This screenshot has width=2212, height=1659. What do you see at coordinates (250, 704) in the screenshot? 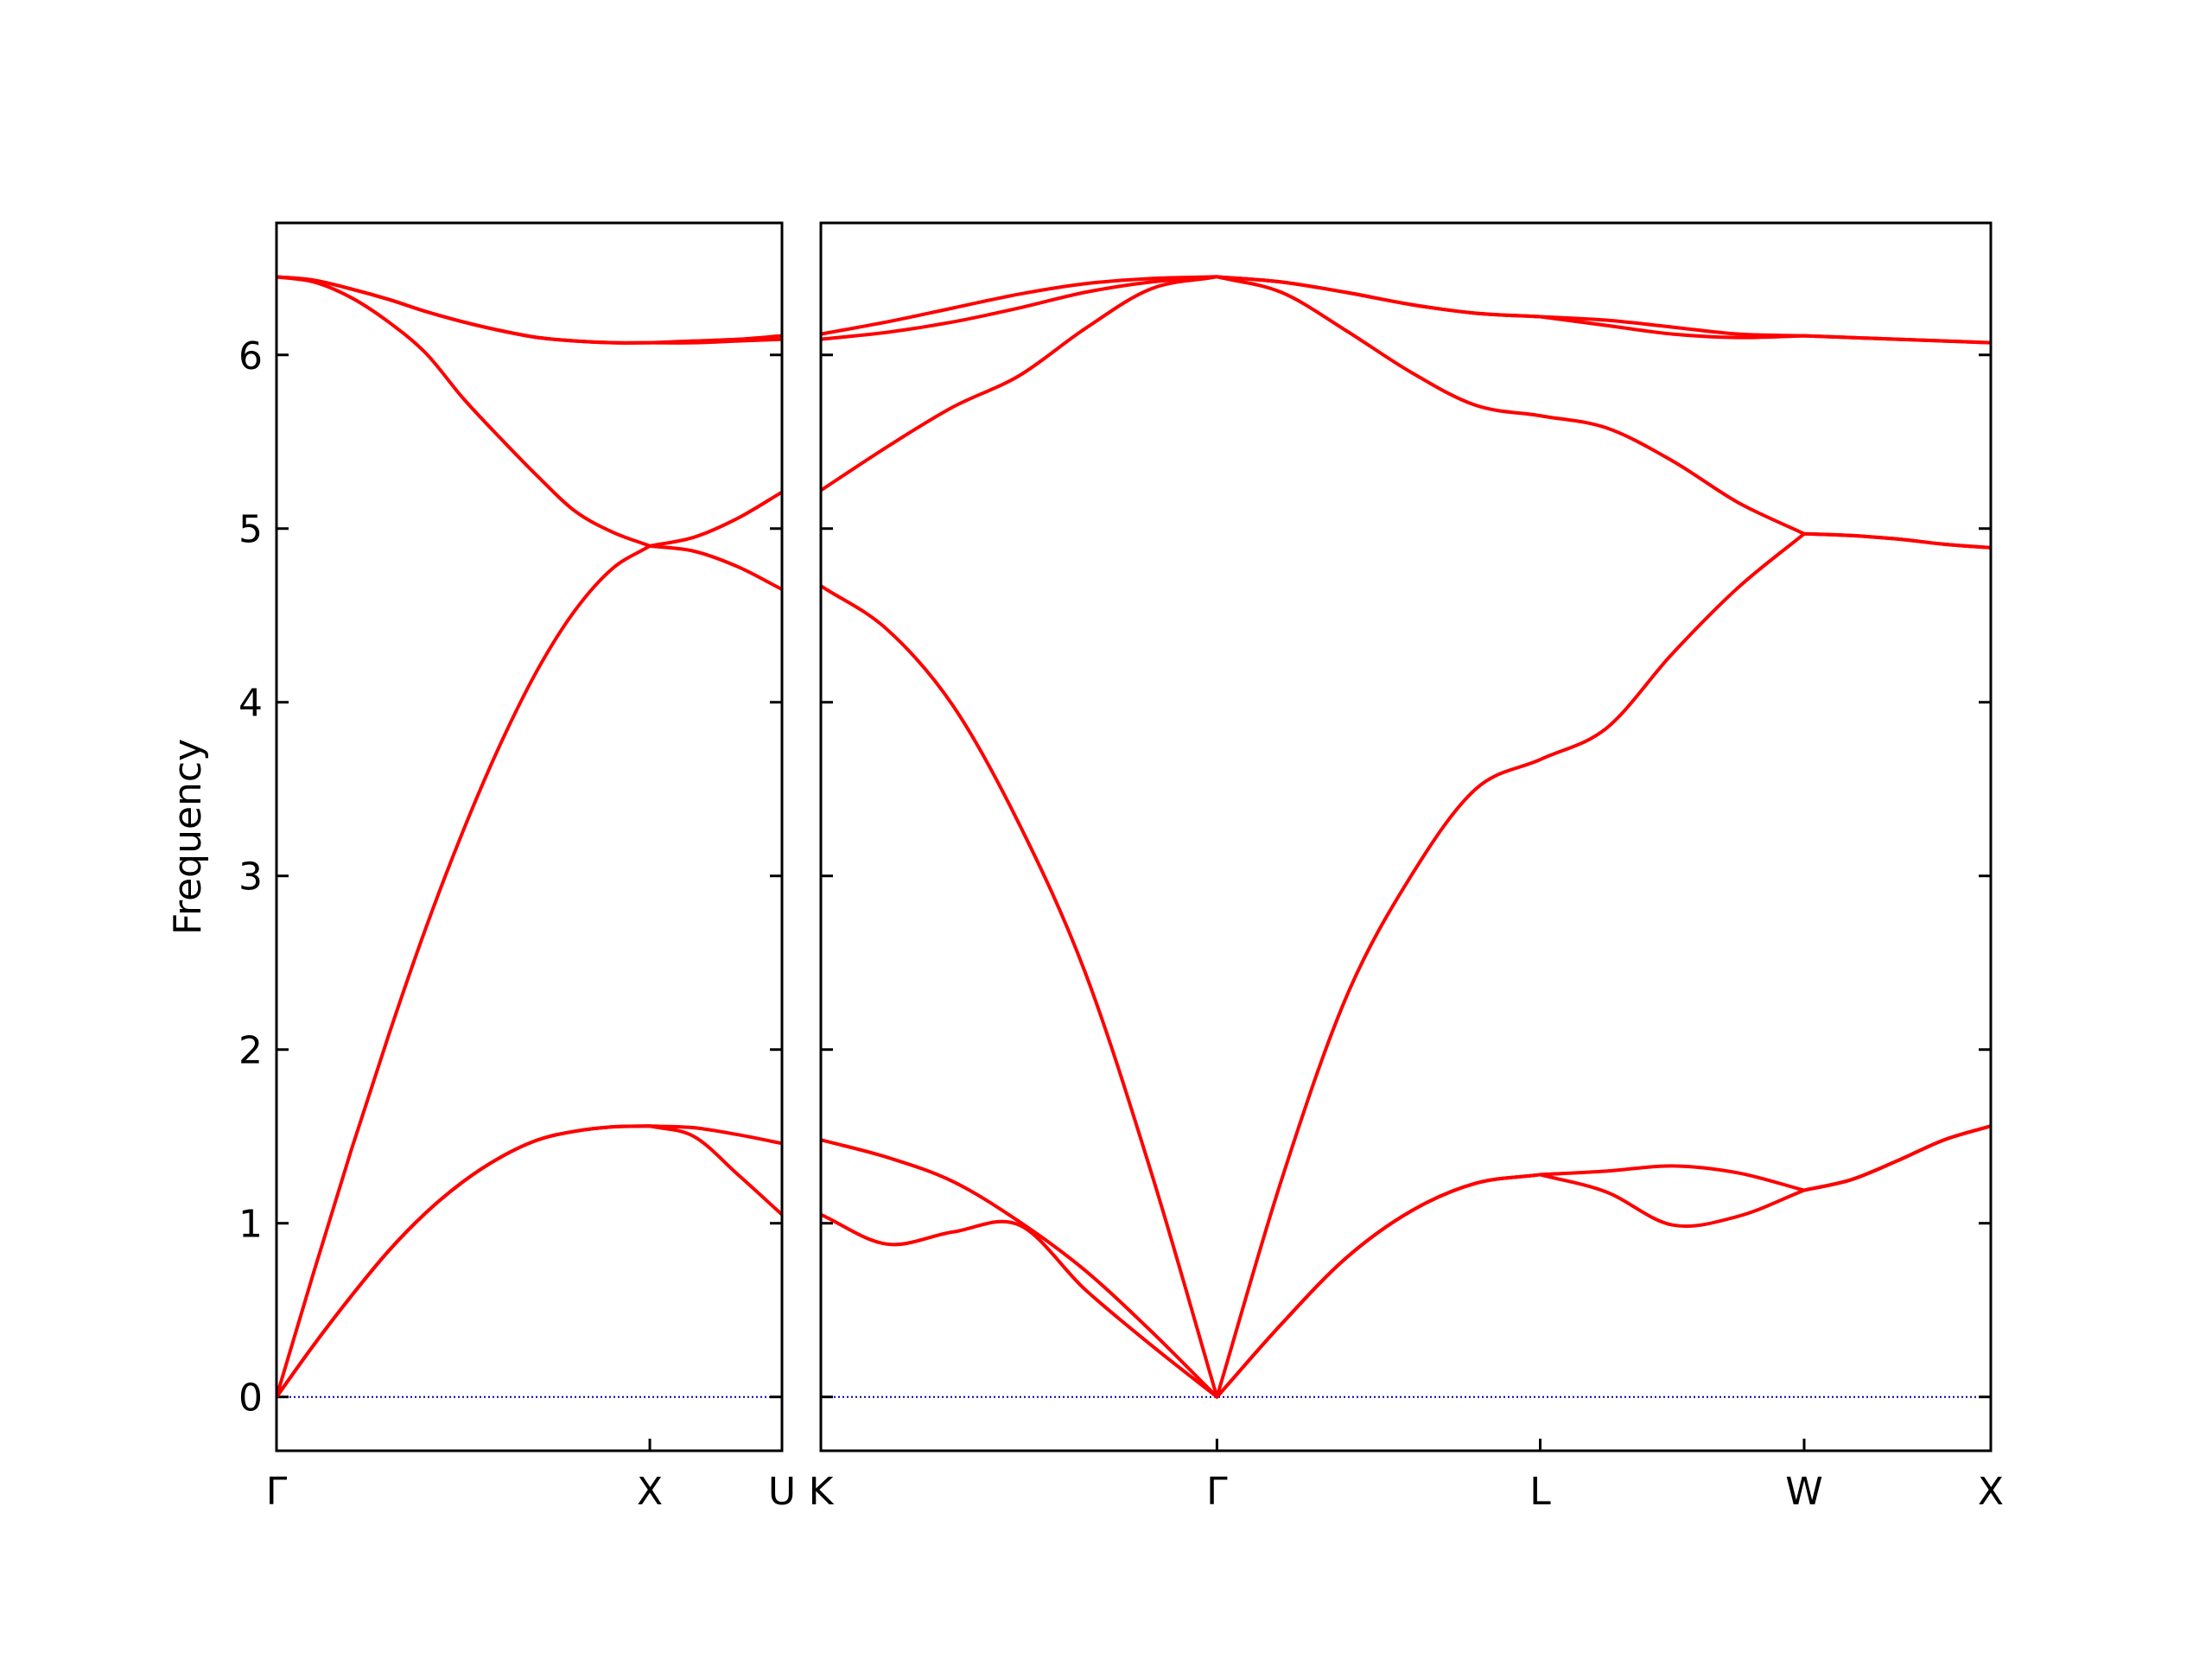
I see `y-tick-label: 4` at bounding box center [250, 704].